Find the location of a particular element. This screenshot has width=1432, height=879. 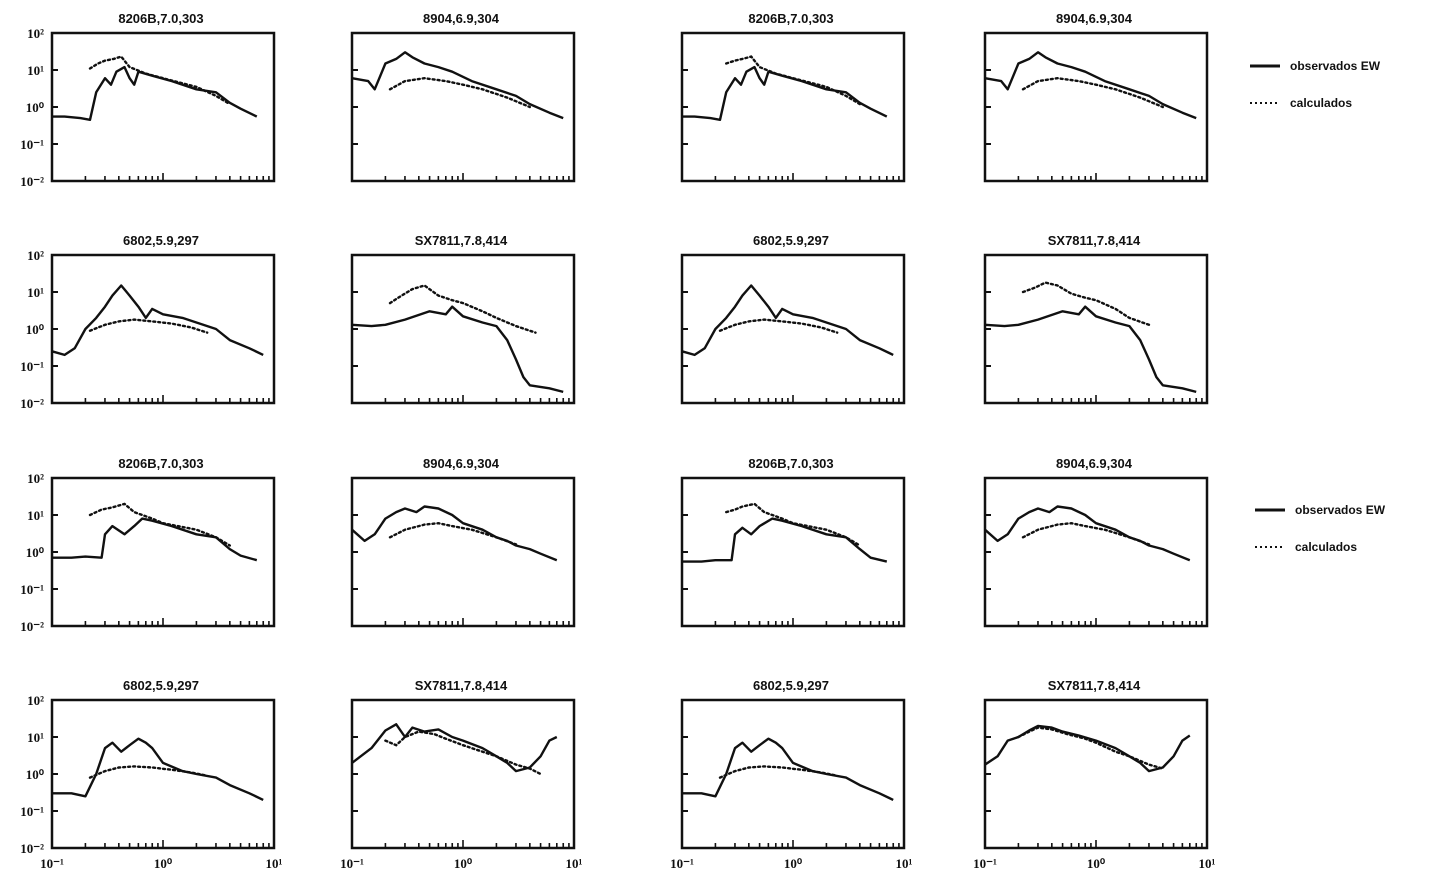

legend-top: observados EW calculados is located at coordinates (1315, 84).